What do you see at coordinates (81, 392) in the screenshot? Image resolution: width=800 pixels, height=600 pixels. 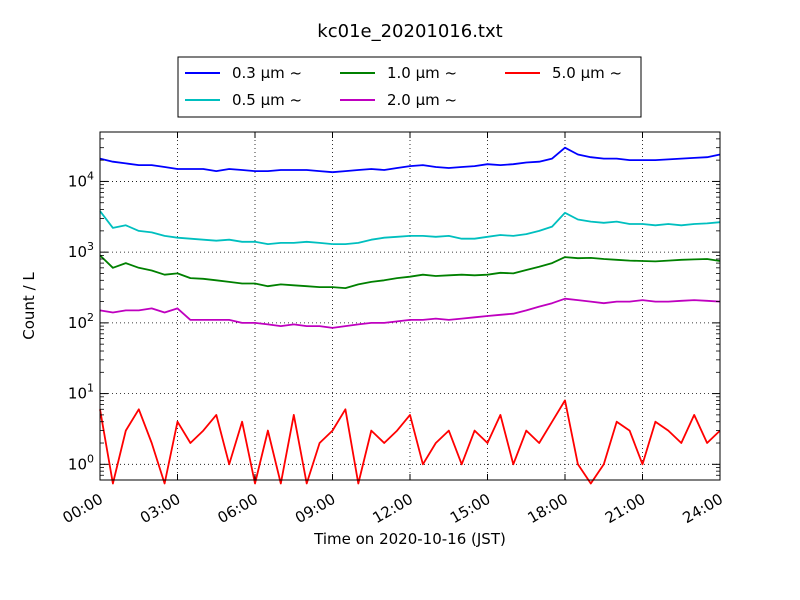 I see `y-tick-label: 10¹` at bounding box center [81, 392].